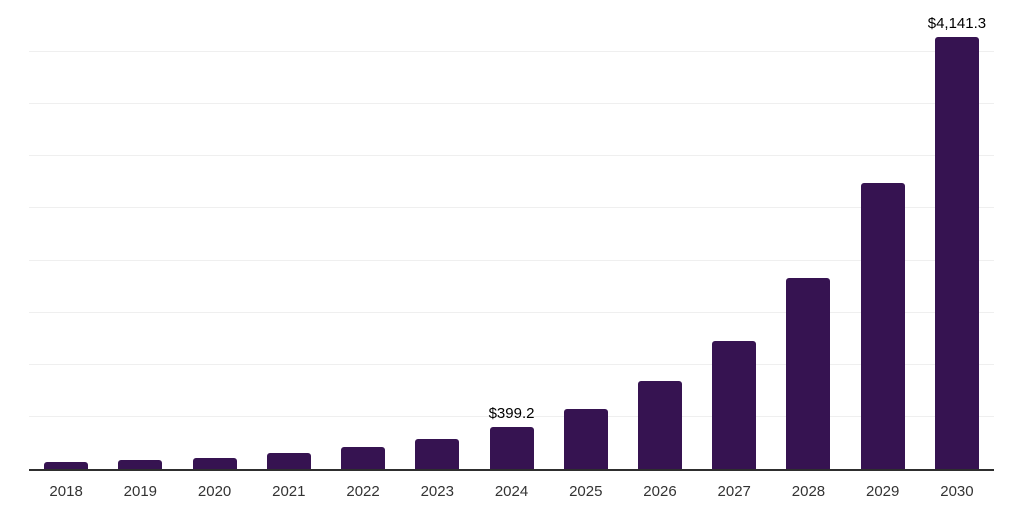 Image resolution: width=1024 pixels, height=512 pixels. I want to click on x-tick-2025: 2025, so click(586, 491).